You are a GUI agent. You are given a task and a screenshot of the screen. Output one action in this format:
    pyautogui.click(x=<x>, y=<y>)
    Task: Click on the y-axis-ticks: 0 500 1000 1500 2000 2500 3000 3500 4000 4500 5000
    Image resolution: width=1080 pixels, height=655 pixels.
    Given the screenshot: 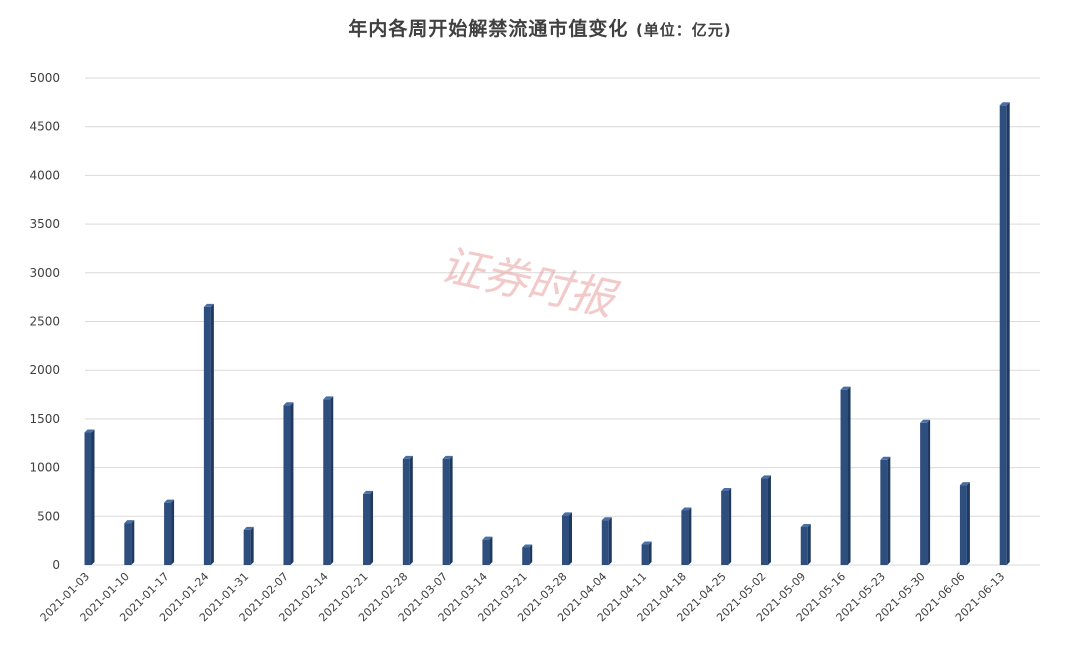 What is the action you would take?
    pyautogui.click(x=44, y=321)
    